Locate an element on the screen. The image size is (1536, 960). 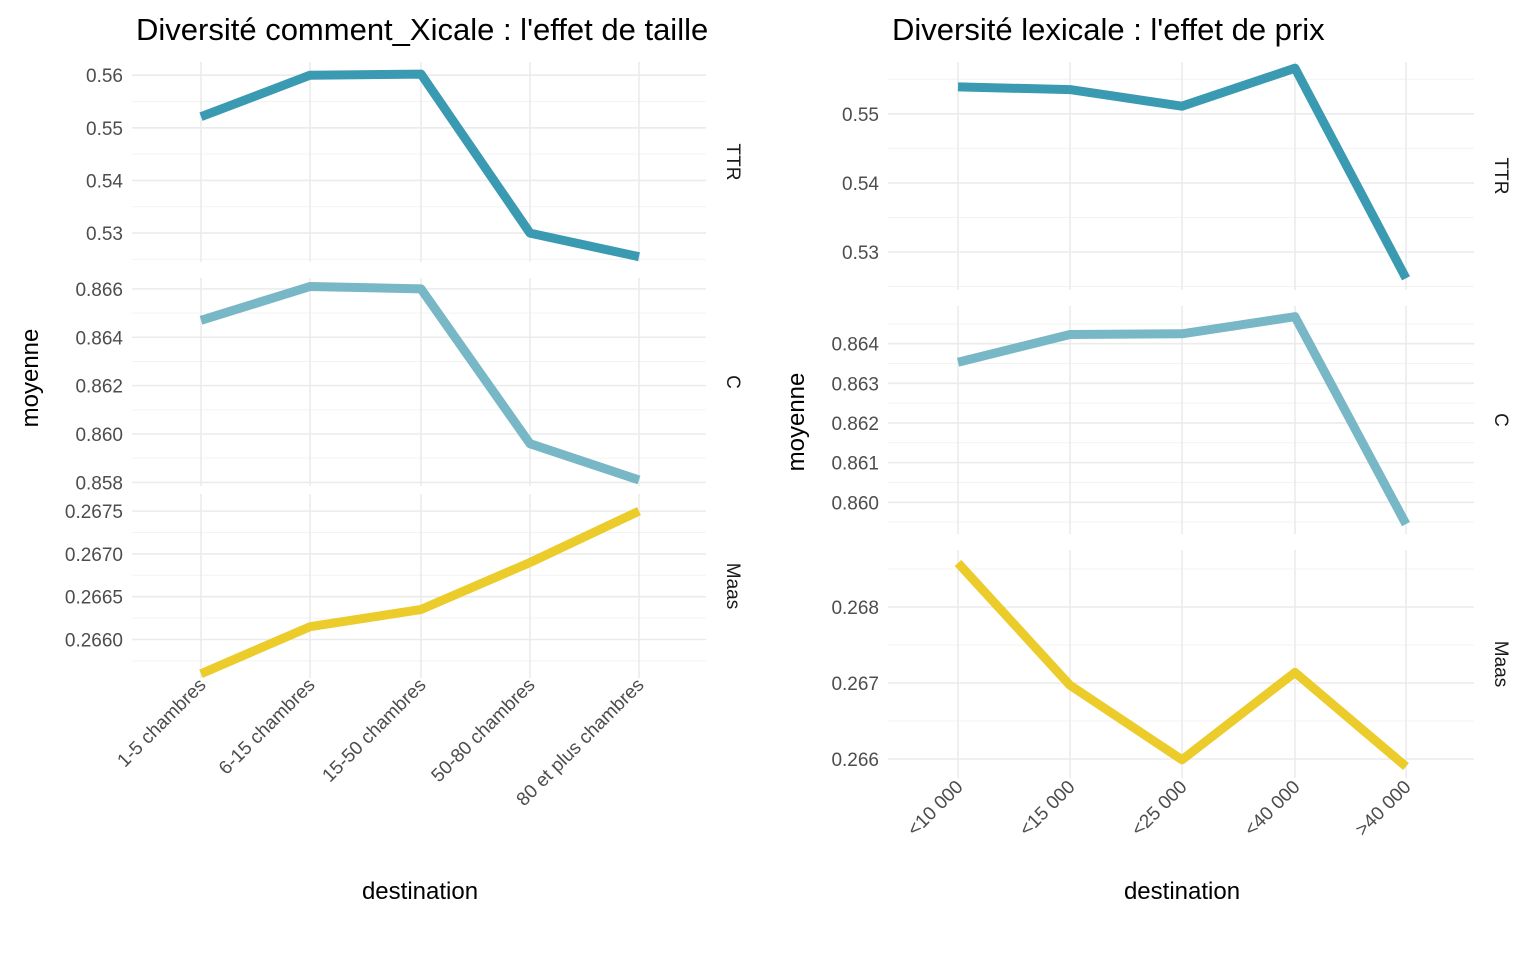
y-tick-label: 0.56 is located at coordinates (104, 76).